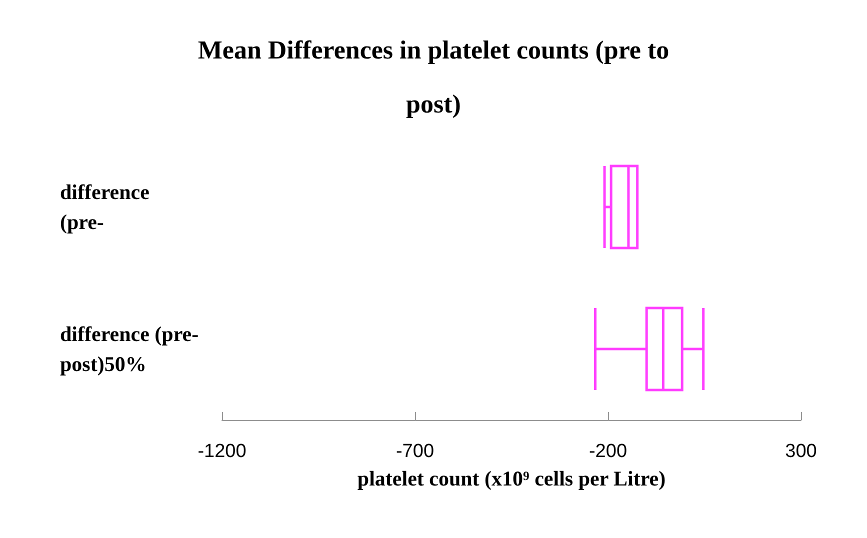  I want to click on x-tick-label: -700, so click(415, 451).